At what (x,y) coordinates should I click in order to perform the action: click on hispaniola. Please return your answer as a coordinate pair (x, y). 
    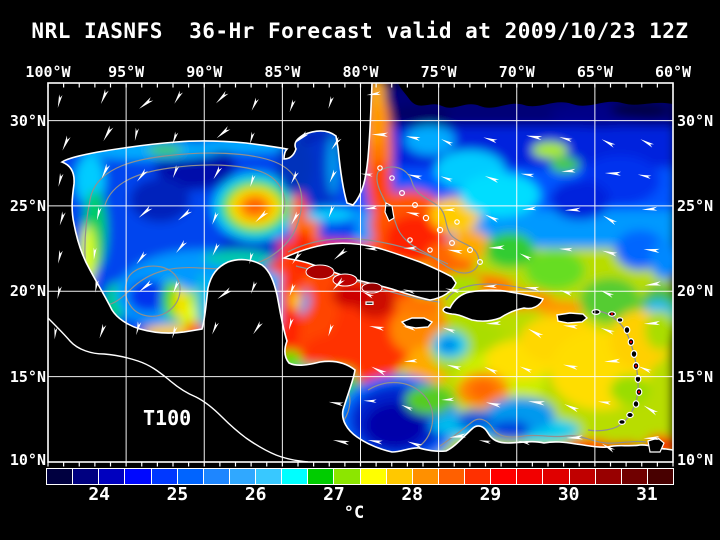
    Looking at the image, I should click on (493, 305).